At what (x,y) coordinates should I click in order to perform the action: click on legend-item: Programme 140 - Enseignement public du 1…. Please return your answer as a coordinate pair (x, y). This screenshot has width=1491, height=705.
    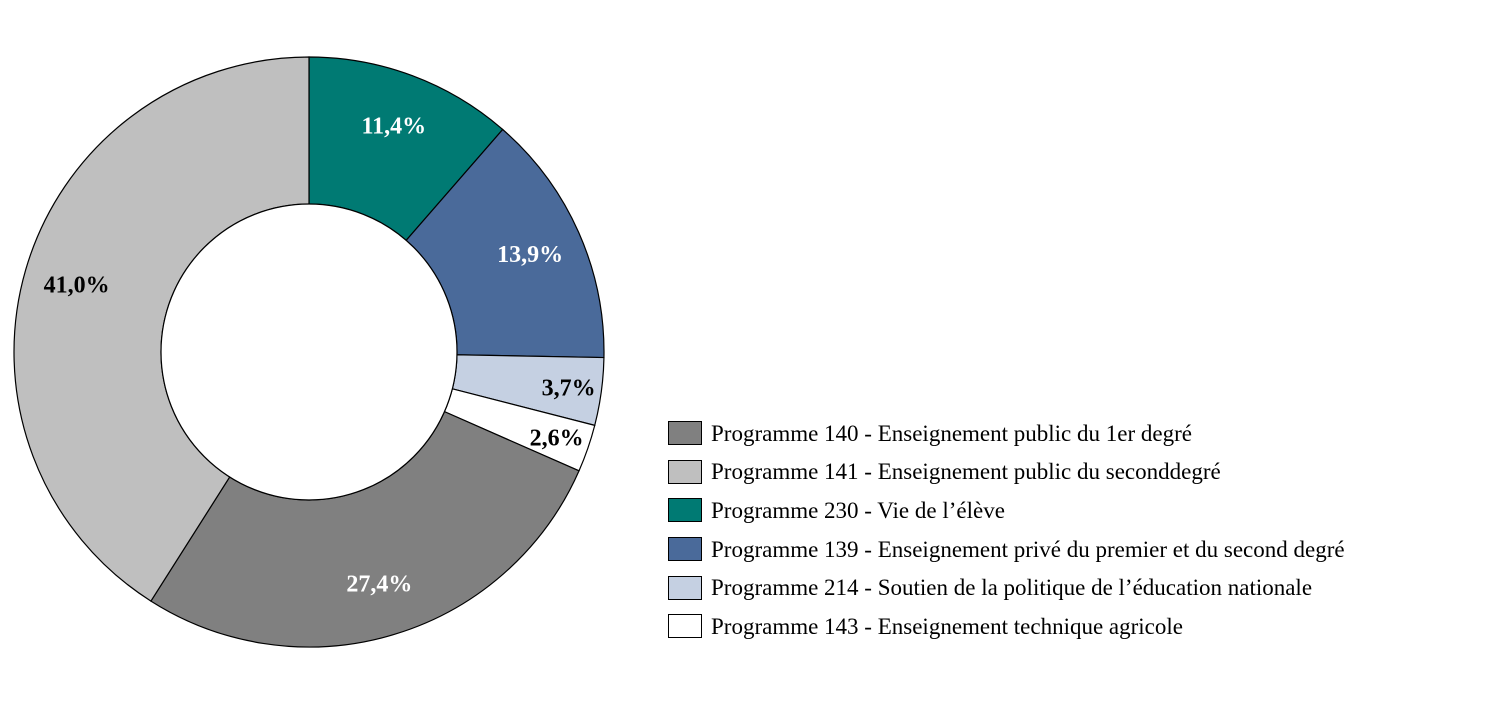
    Looking at the image, I should click on (1006, 433).